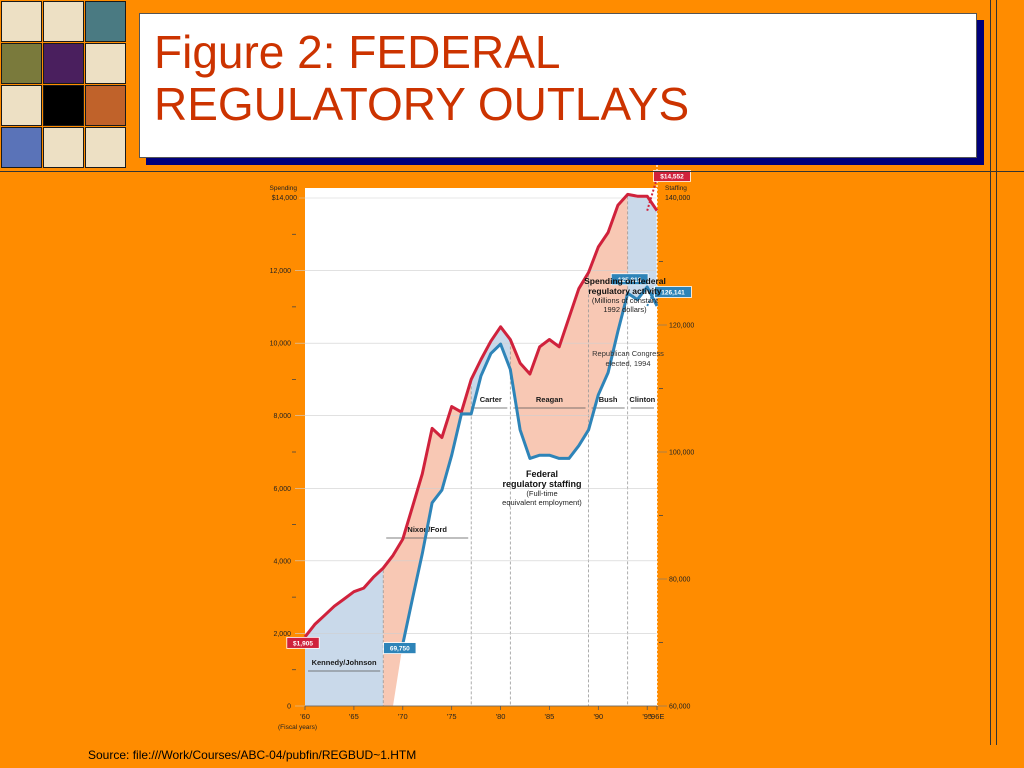 This screenshot has height=768, width=1024. Describe the element at coordinates (624, 291) in the screenshot. I see `spending-series-label-2: regulatory activity` at that location.